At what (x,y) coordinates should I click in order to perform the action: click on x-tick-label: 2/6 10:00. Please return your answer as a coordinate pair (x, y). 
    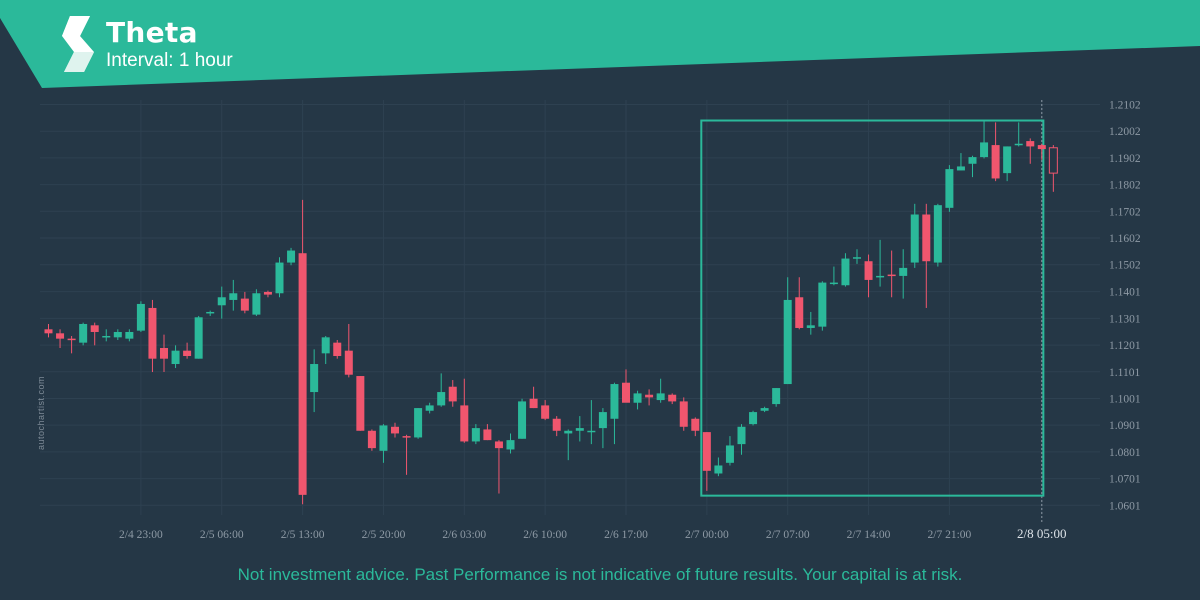
    Looking at the image, I should click on (545, 535).